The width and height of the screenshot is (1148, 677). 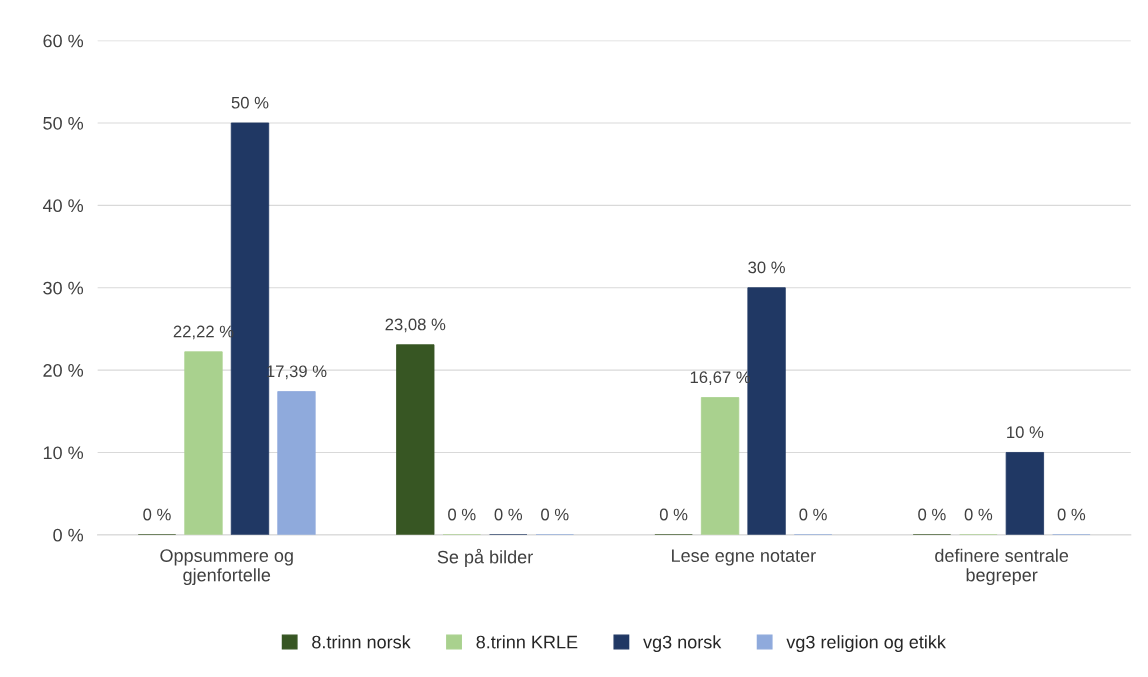 What do you see at coordinates (1025, 432) in the screenshot?
I see `data-label: 10 %` at bounding box center [1025, 432].